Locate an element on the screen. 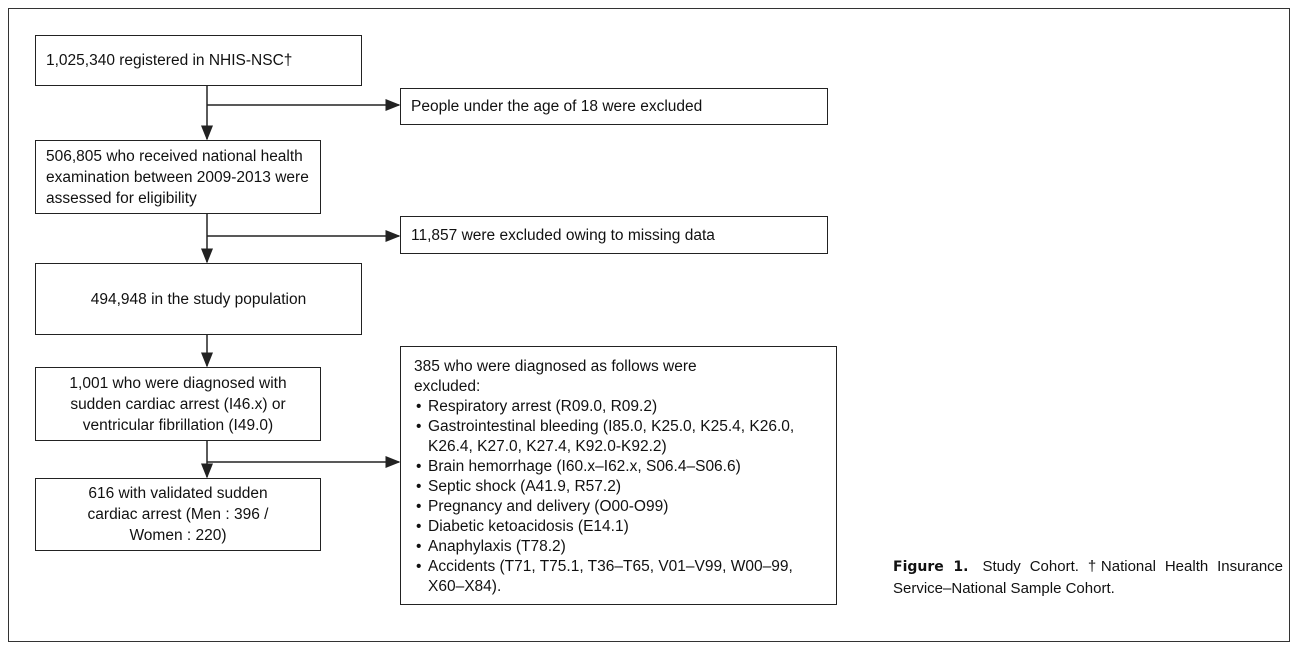 Image resolution: width=1297 pixels, height=667 pixels. box-text: 1,025,340 registered in NHIS-NSC† is located at coordinates (169, 60).